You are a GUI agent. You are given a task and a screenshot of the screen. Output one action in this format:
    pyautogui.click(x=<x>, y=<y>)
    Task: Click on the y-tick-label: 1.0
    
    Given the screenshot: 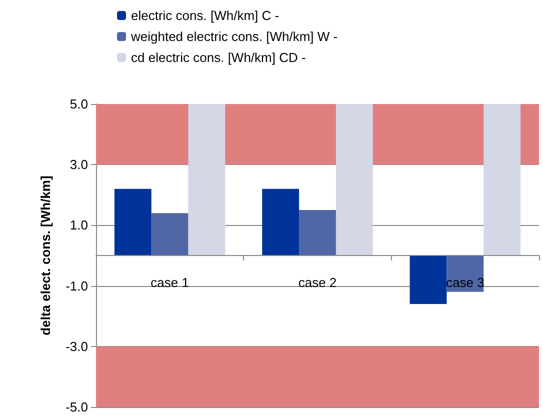 What is the action you would take?
    pyautogui.click(x=79, y=225)
    